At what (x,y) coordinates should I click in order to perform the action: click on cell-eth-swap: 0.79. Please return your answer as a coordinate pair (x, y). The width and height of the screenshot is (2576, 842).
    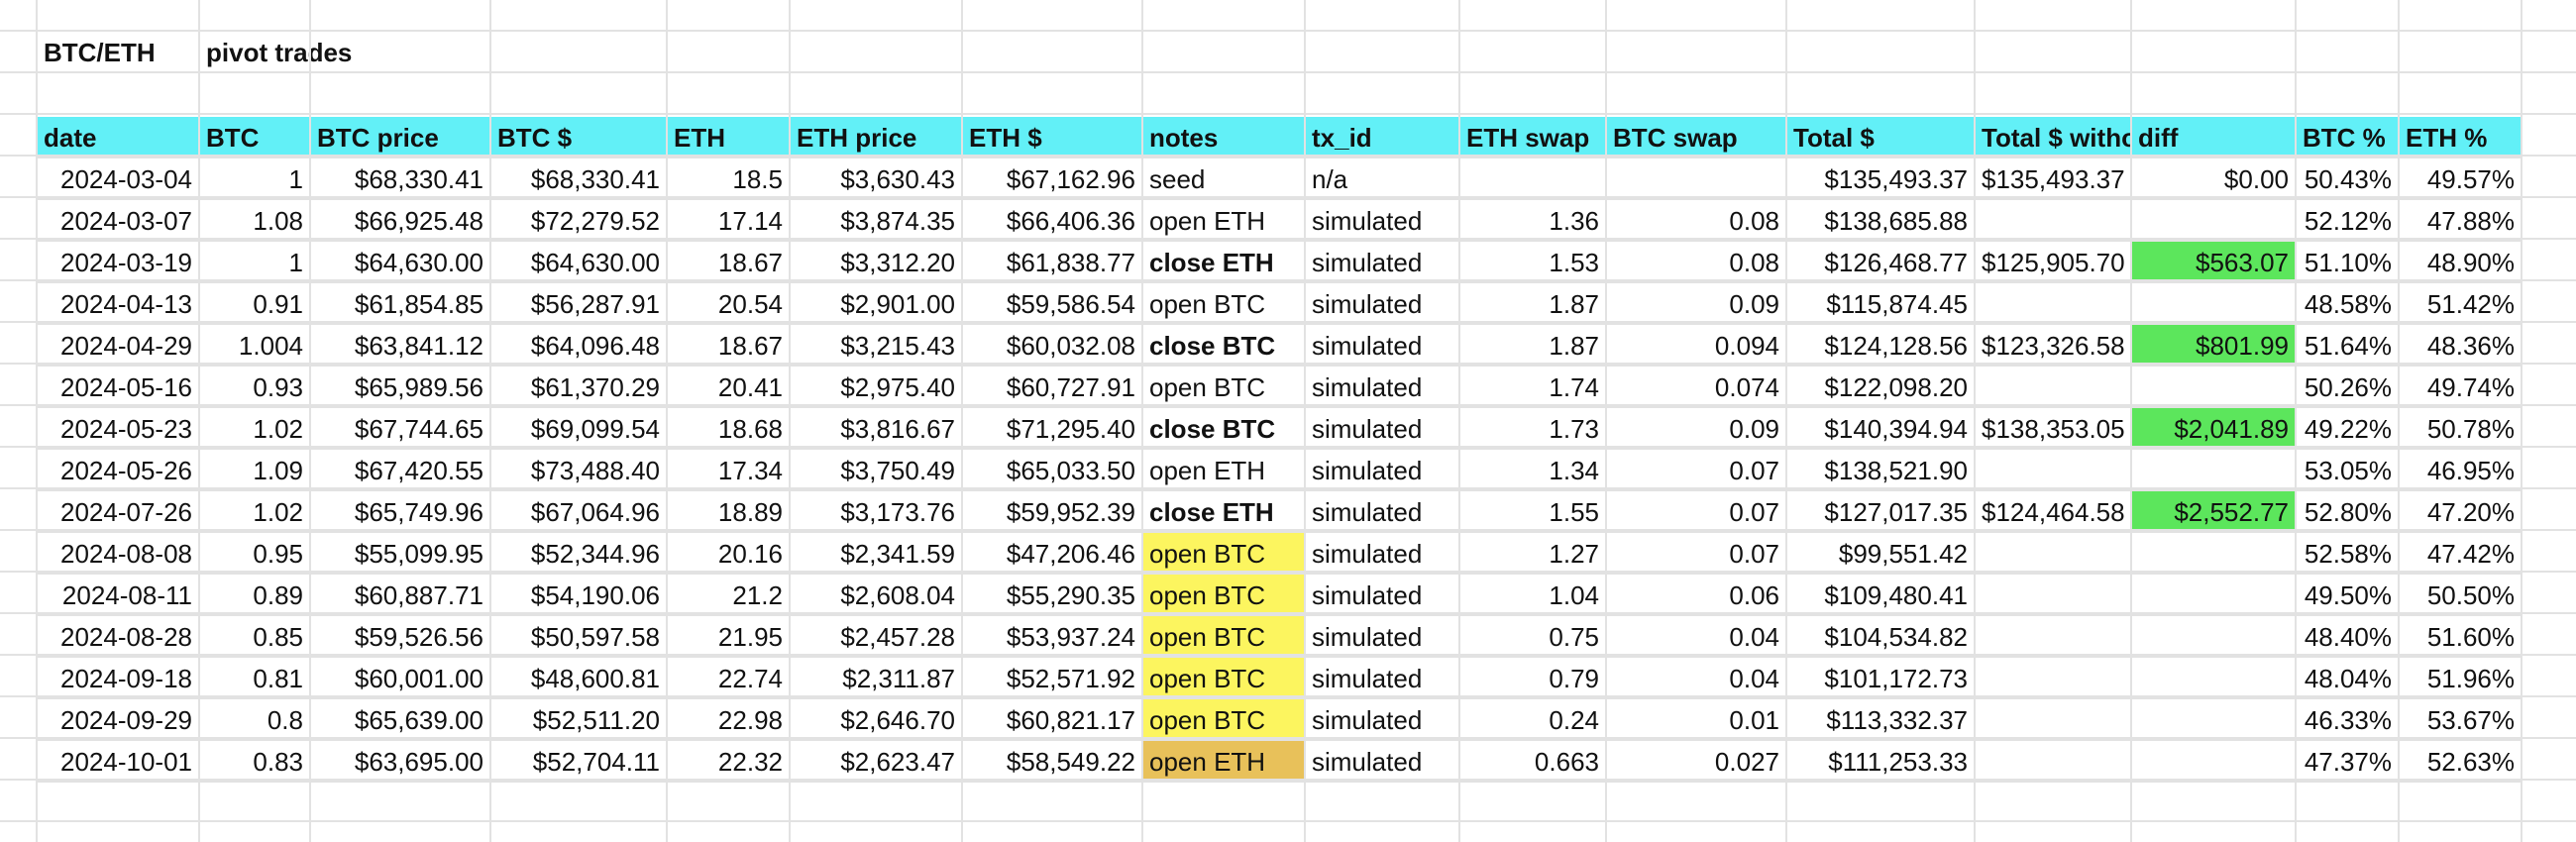
    Looking at the image, I should click on (1534, 678).